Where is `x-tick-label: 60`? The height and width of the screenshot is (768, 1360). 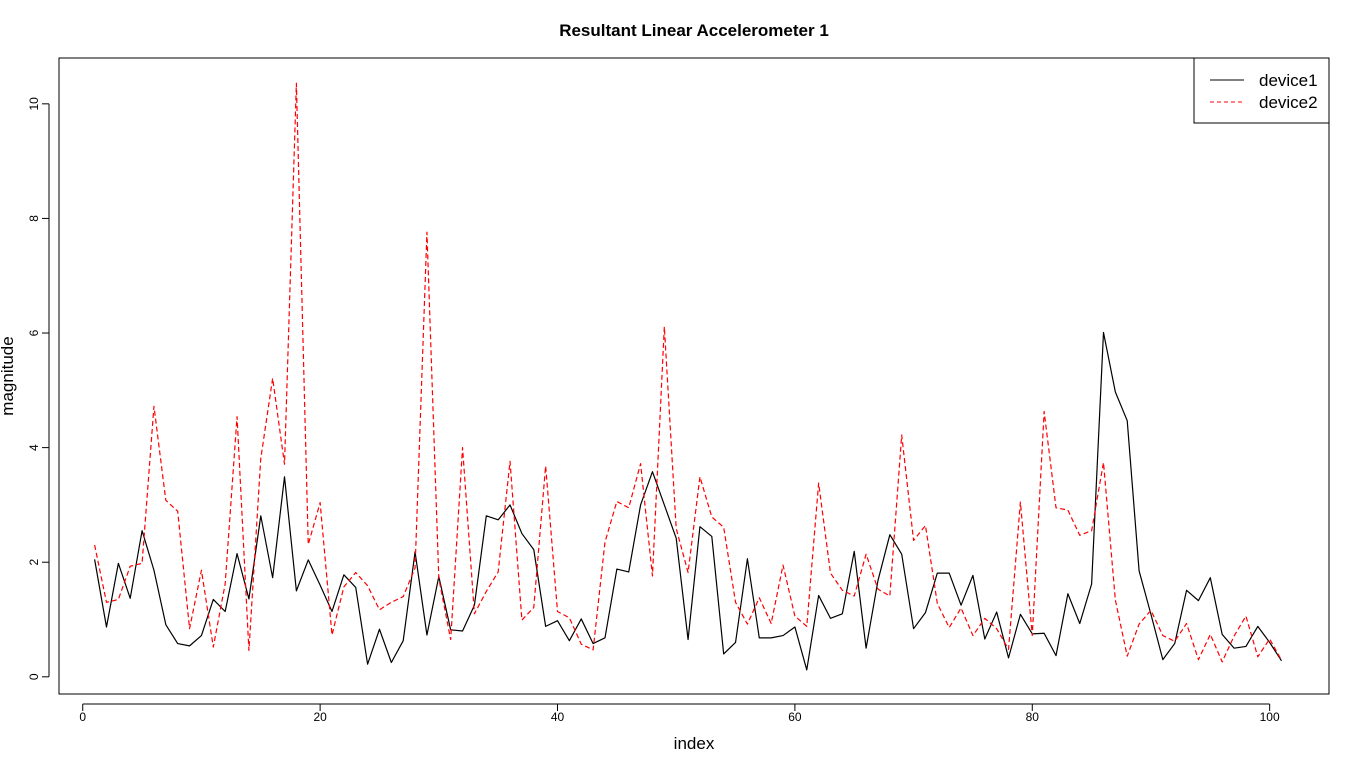 x-tick-label: 60 is located at coordinates (795, 717).